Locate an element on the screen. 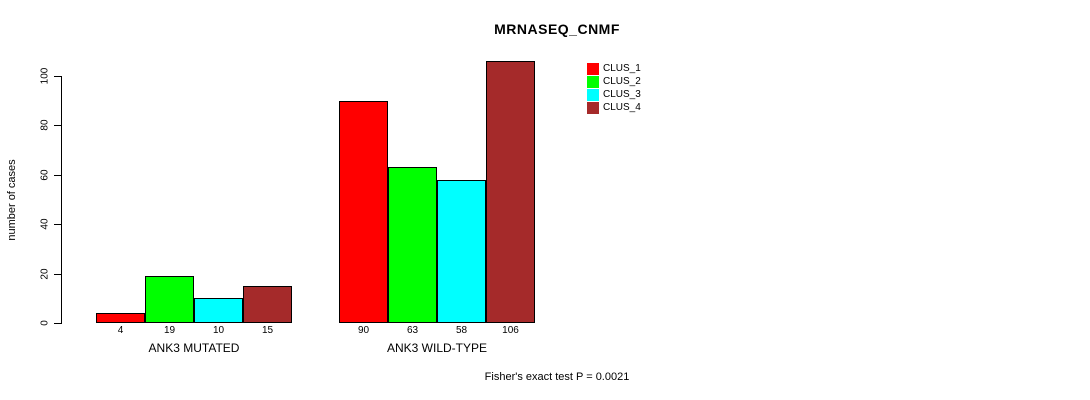 The height and width of the screenshot is (400, 1090). legend-label: CLUS_1 is located at coordinates (622, 68).